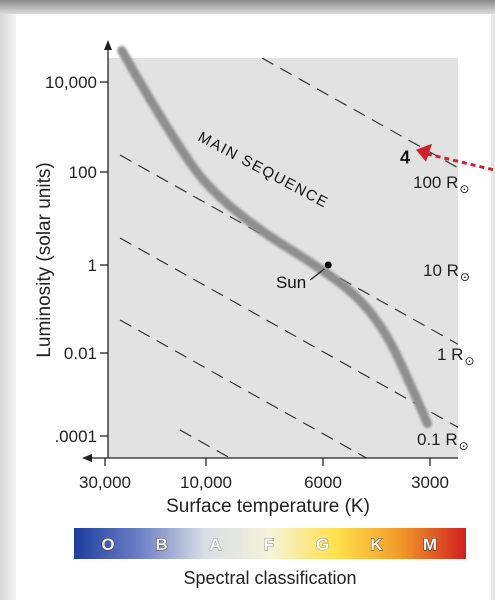  I want to click on radius-label-text: 0.1 R, so click(437, 439).